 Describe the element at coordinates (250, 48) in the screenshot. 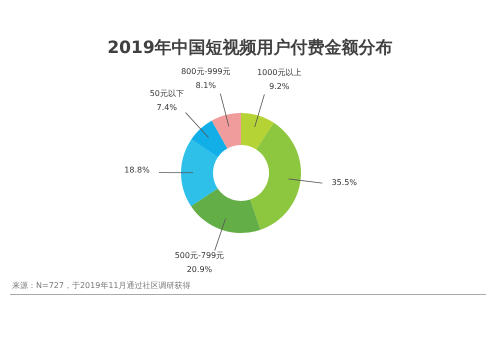

I see `chart-title: 2019年中国短视频用户付费金额分布` at that location.